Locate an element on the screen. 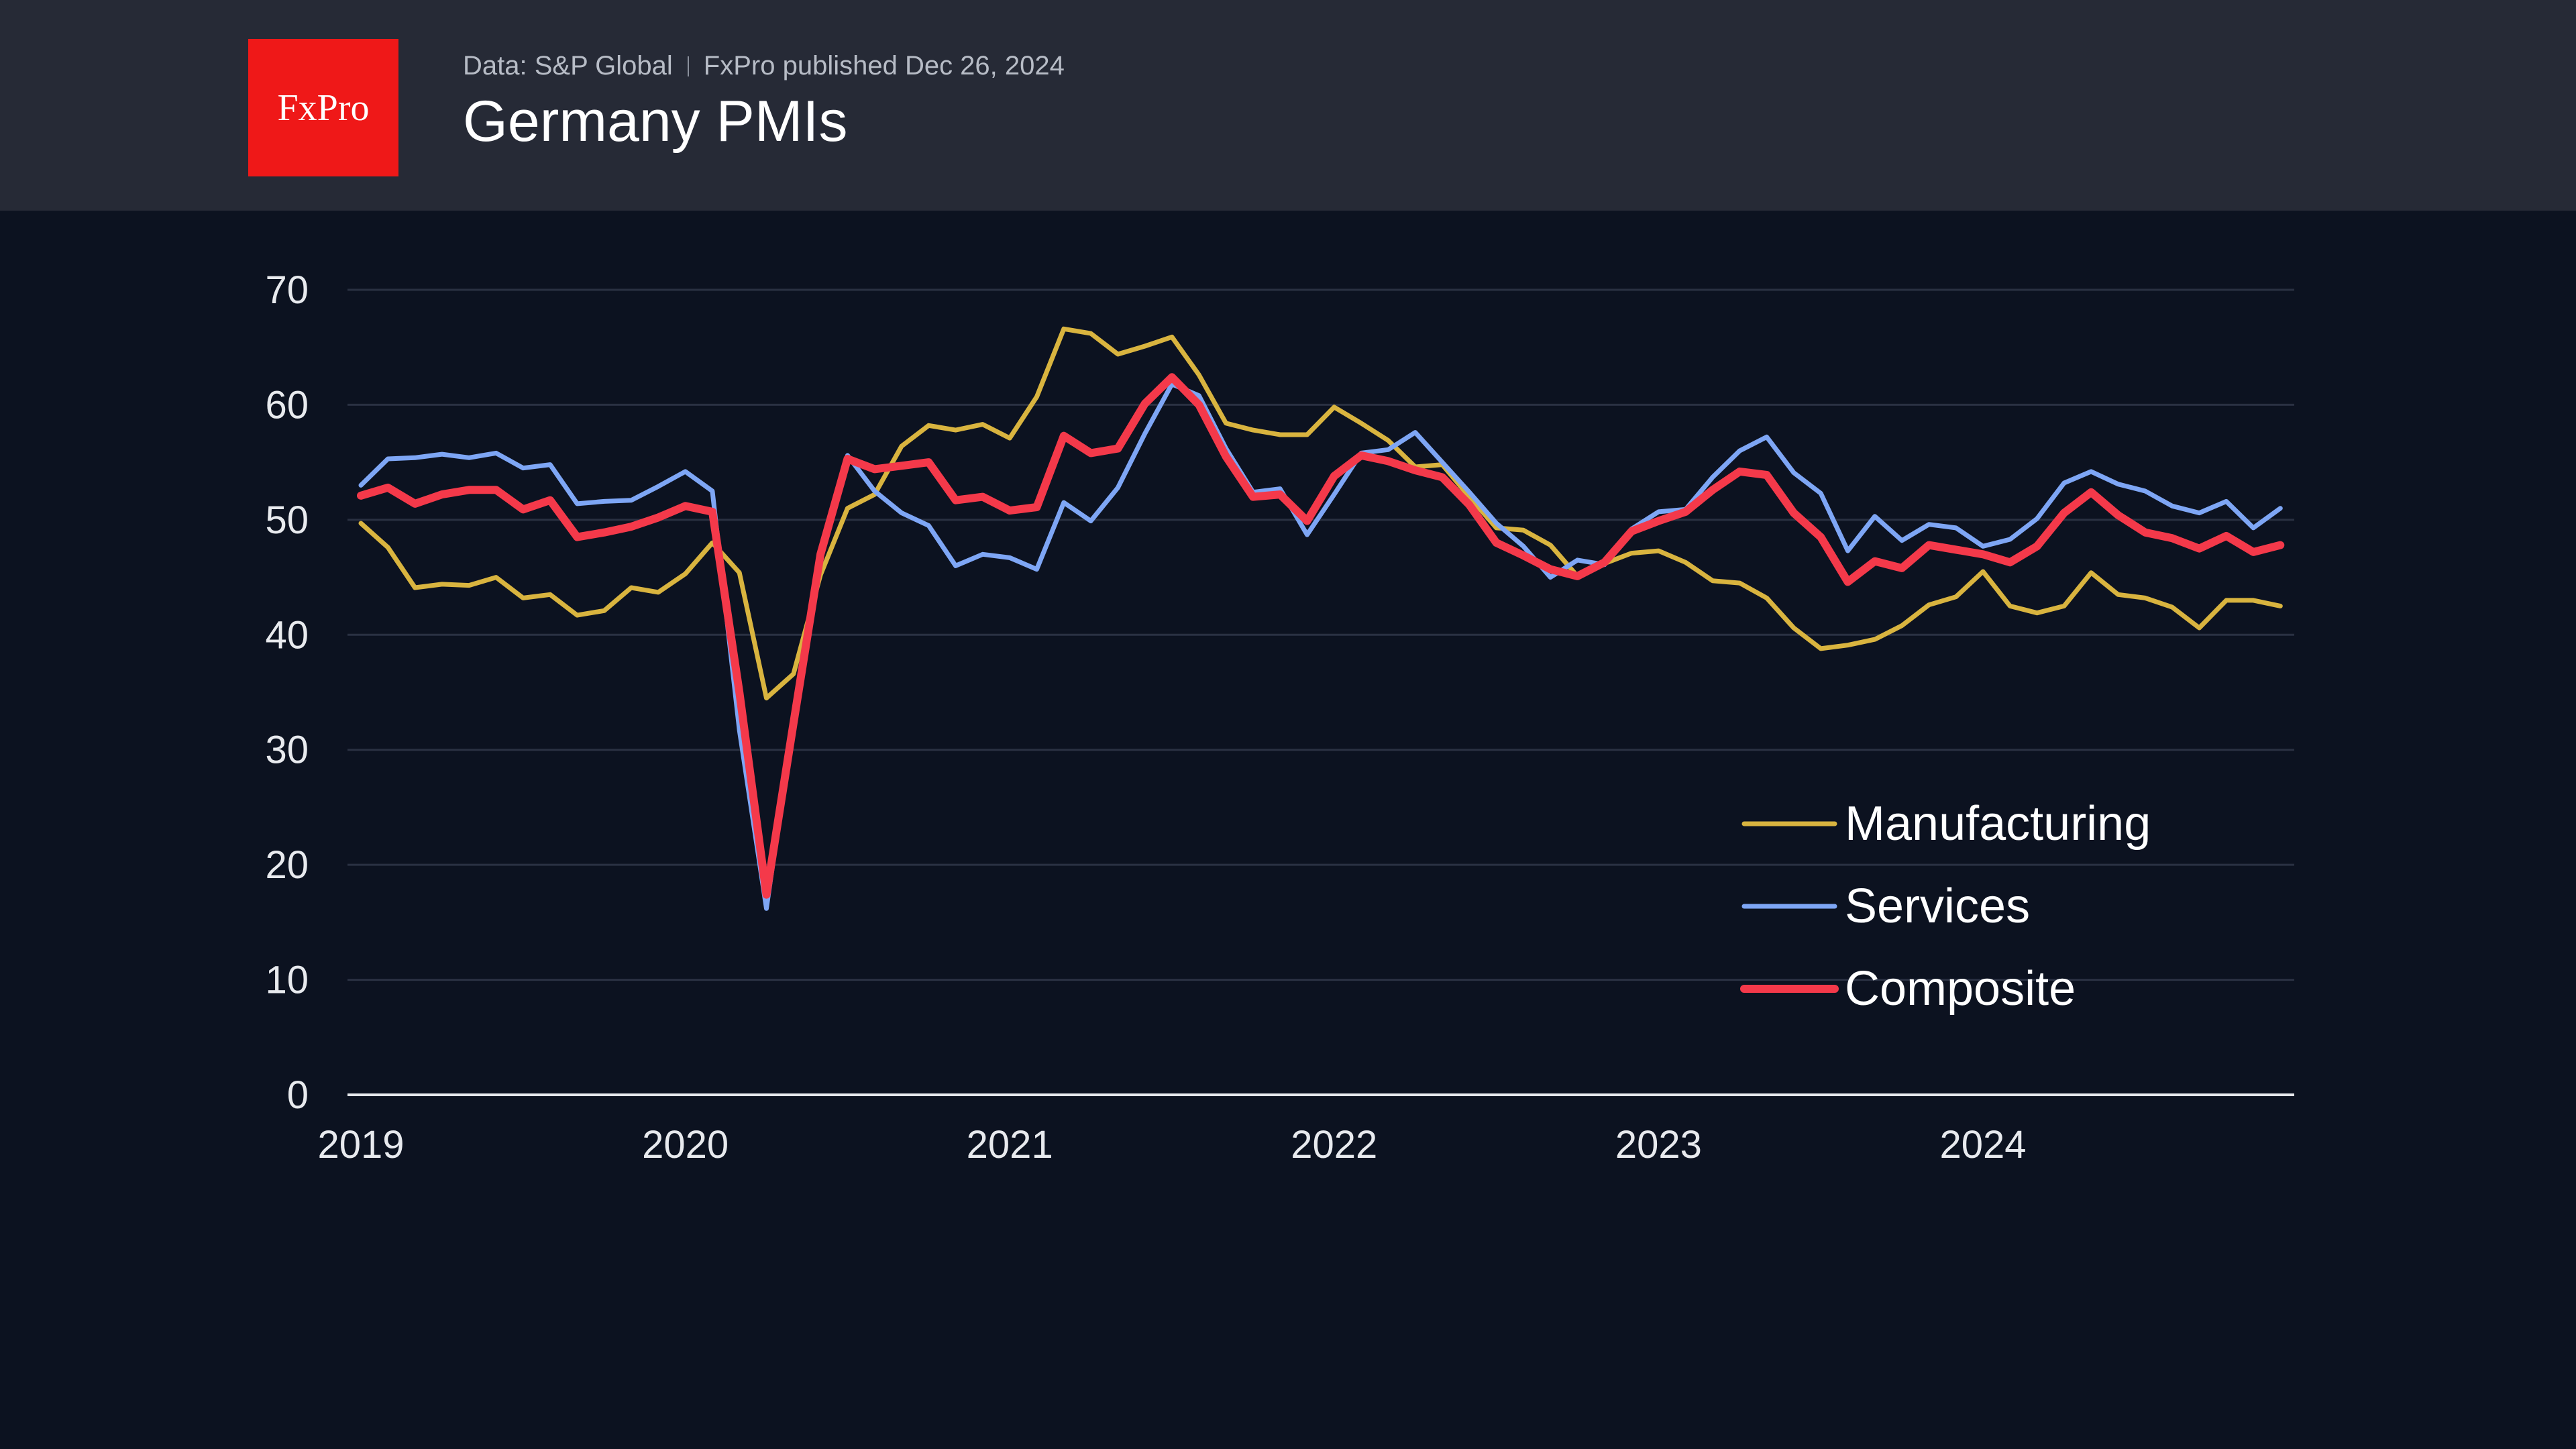 This screenshot has height=1449, width=2576. legend-label-manufacturing: Manufacturing is located at coordinates (1998, 824).